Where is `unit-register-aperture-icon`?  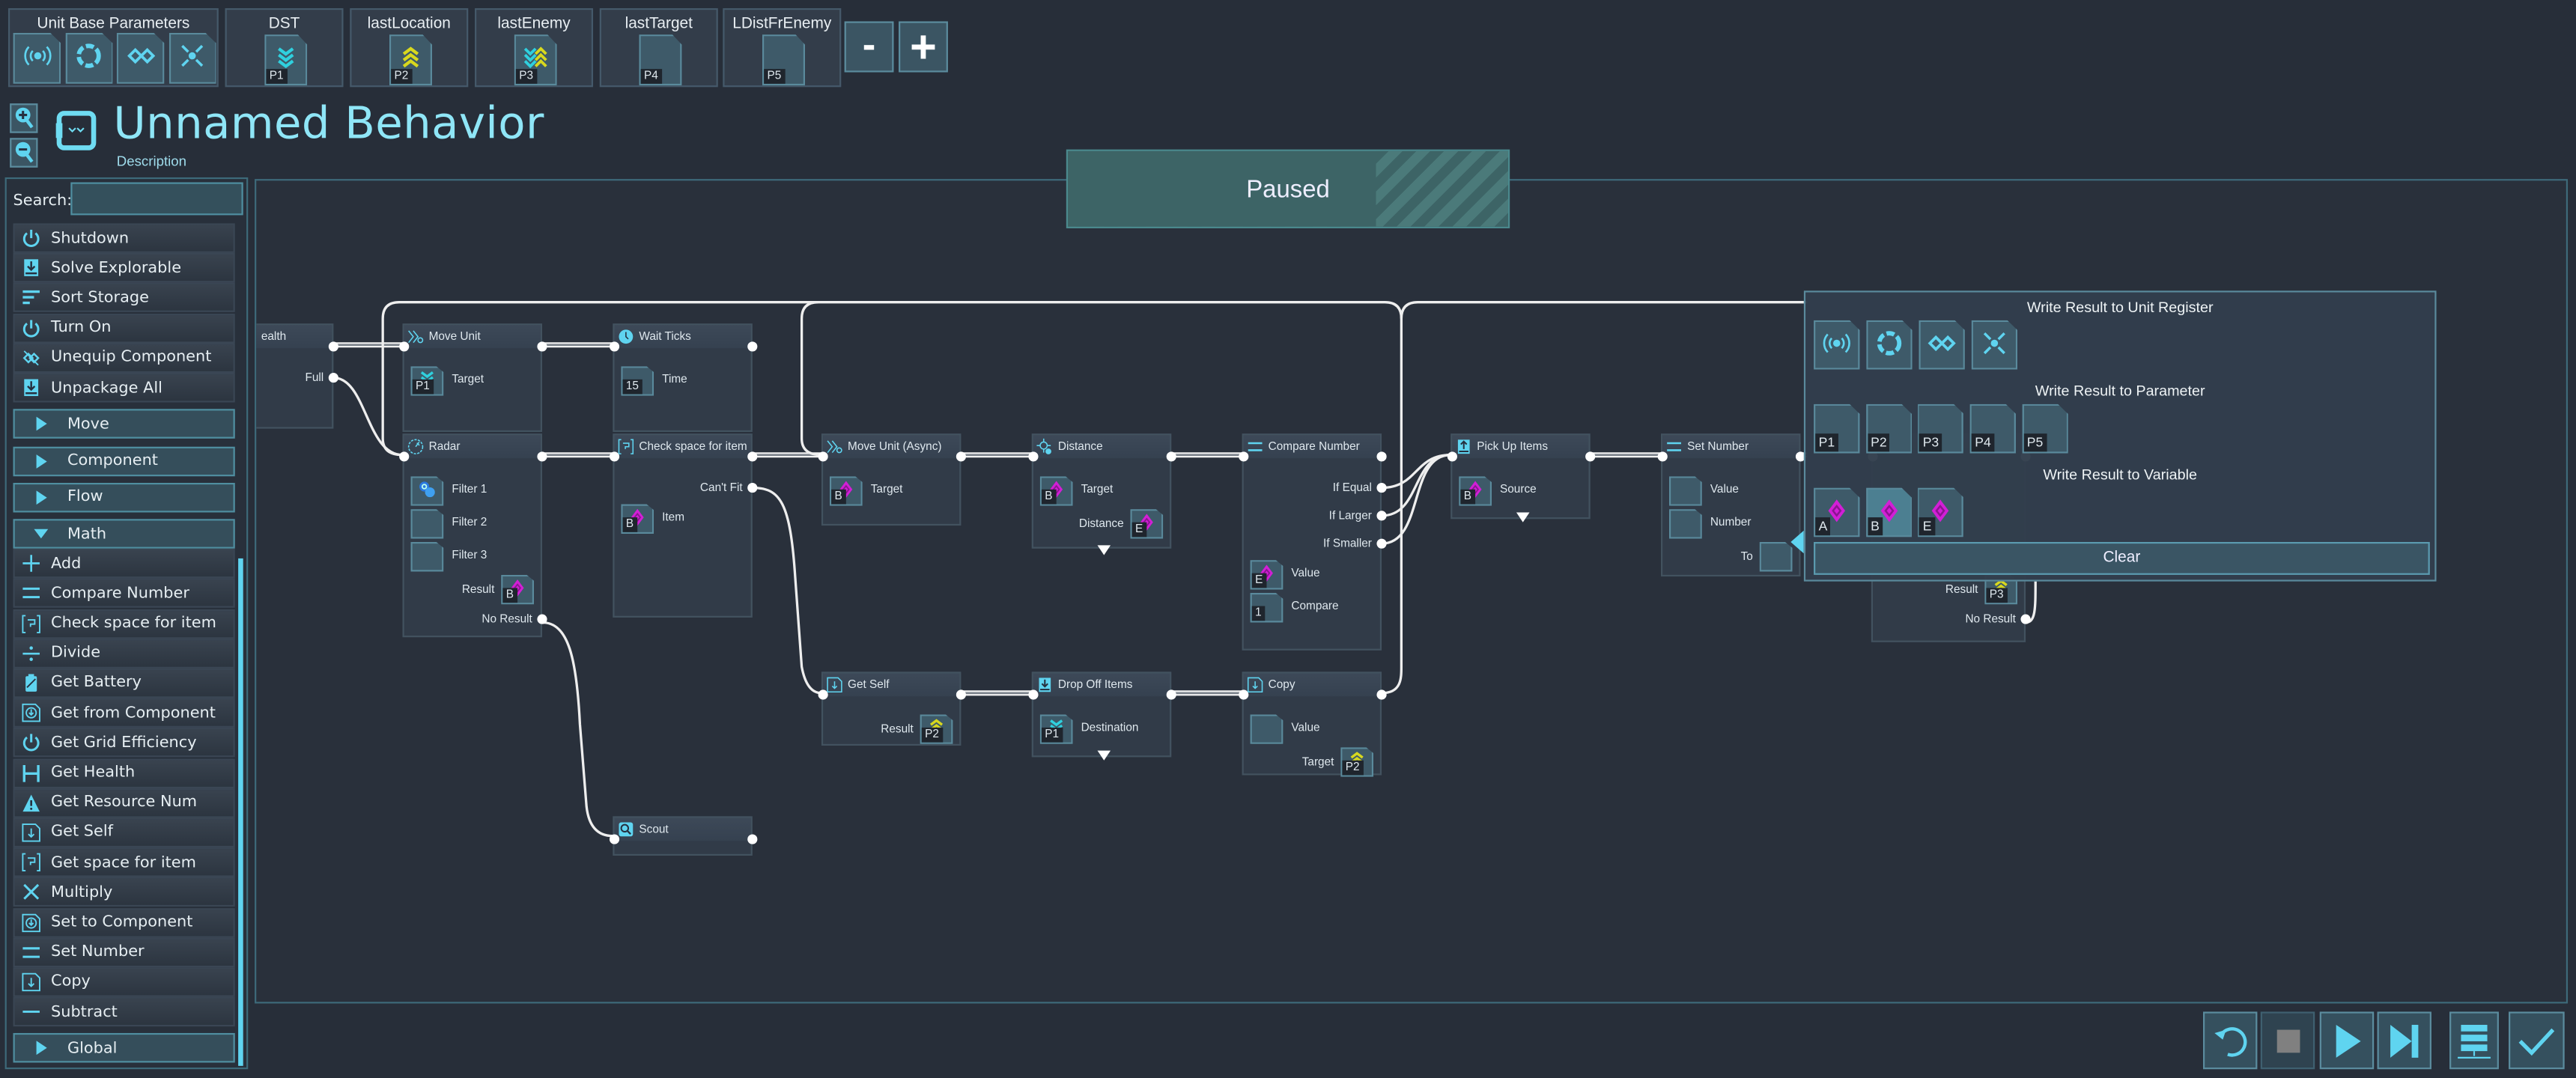
unit-register-aperture-icon is located at coordinates (88, 58).